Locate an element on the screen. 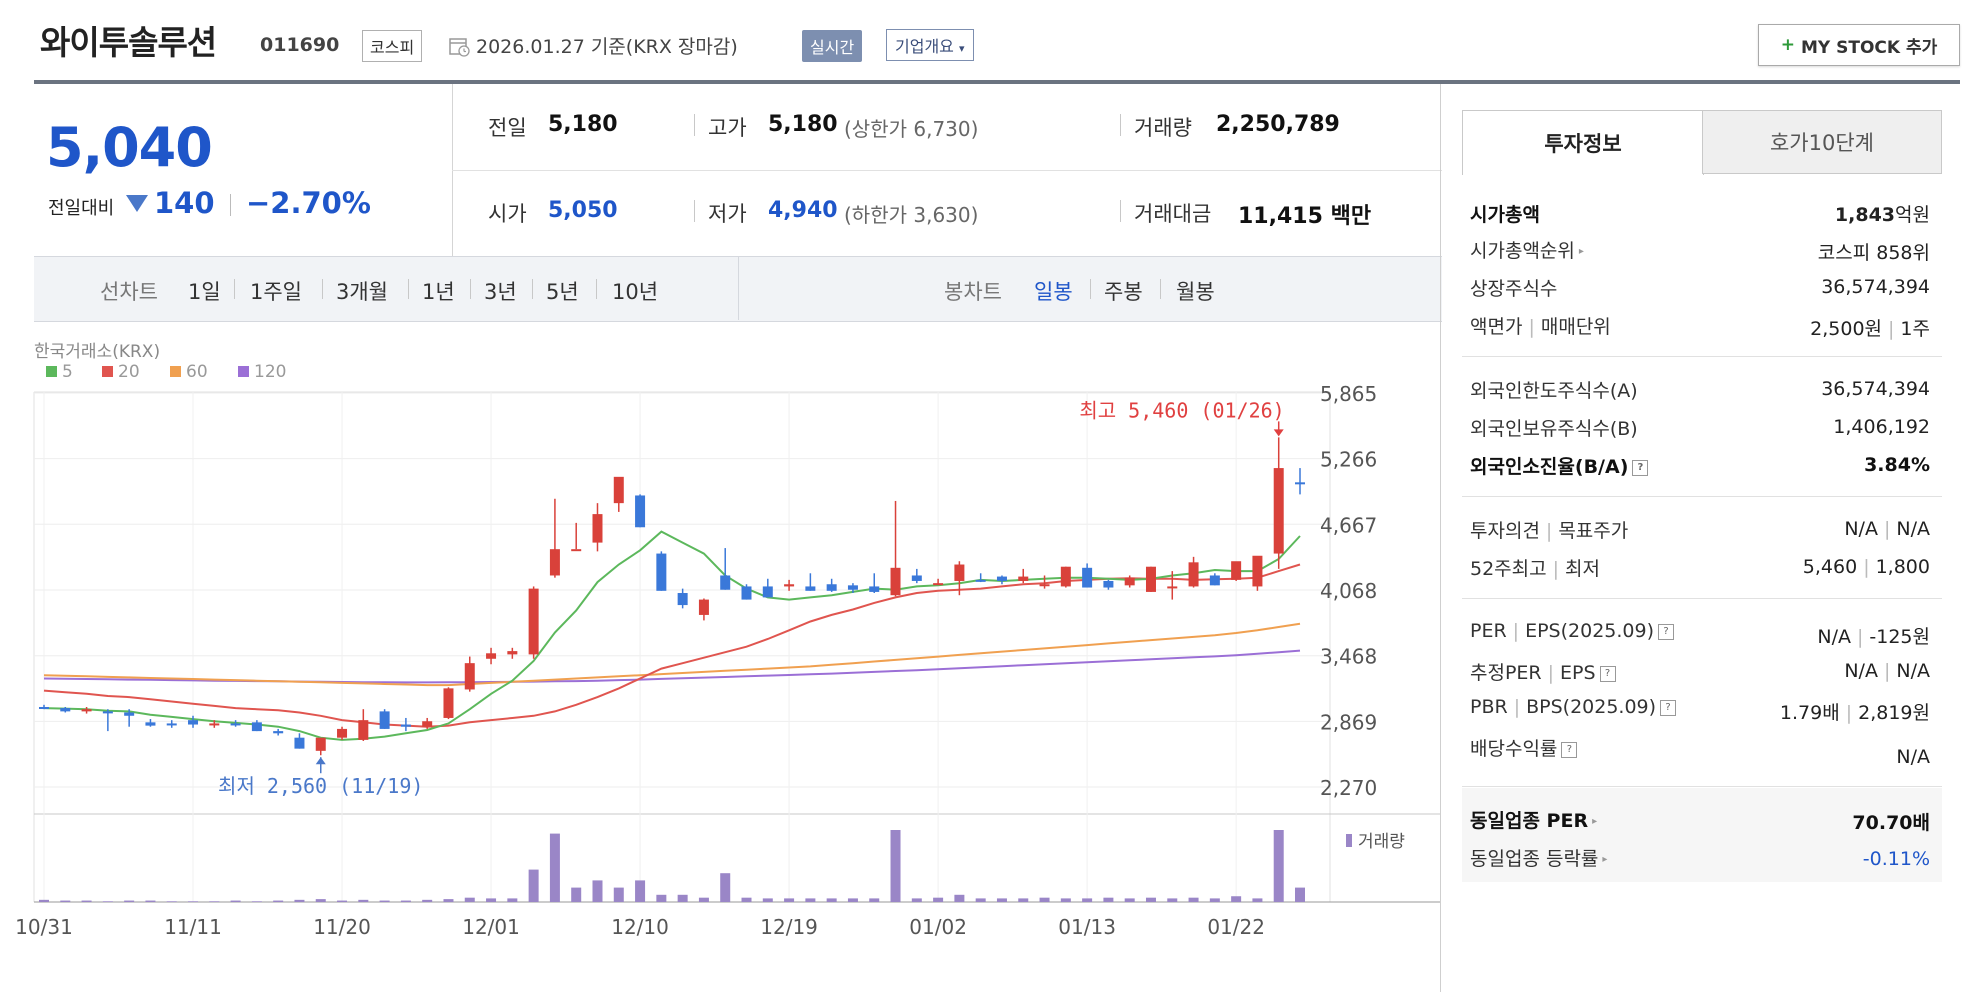  tab-orderbook: 호가10단계 is located at coordinates (1822, 142).